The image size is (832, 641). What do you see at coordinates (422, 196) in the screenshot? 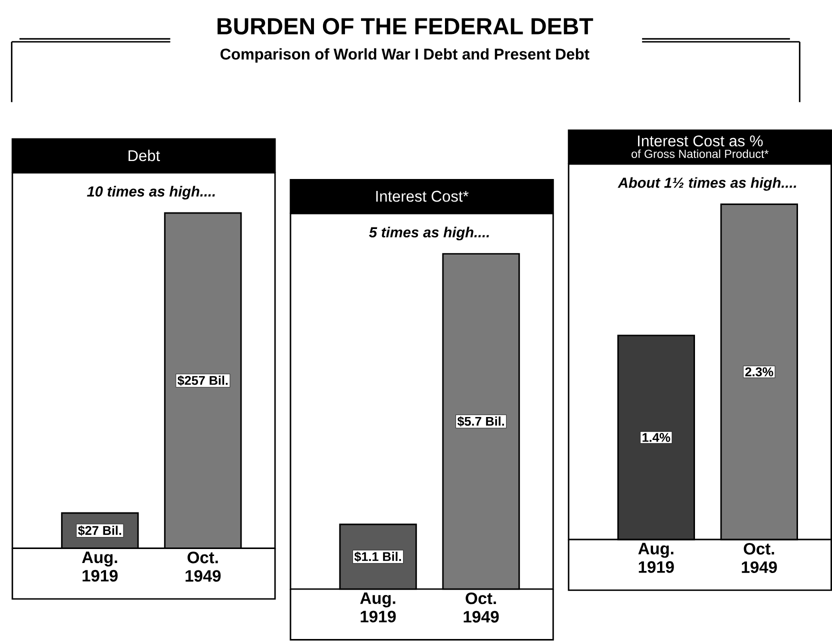
I see `chart-title: Interest Cost*` at bounding box center [422, 196].